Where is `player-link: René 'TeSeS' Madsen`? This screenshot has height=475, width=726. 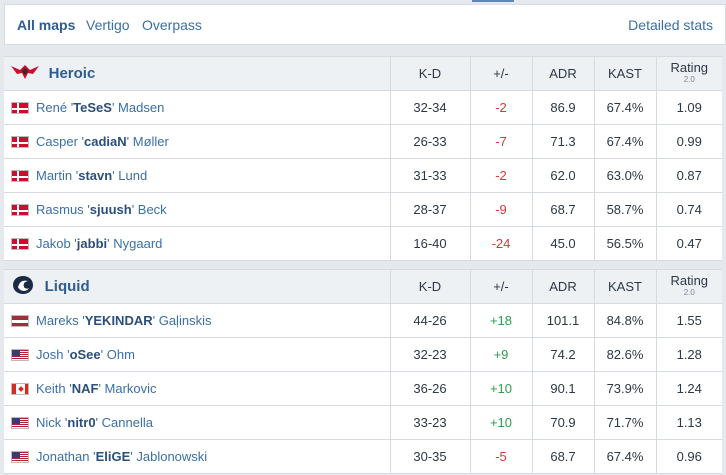
player-link: René 'TeSeS' Madsen is located at coordinates (100, 108).